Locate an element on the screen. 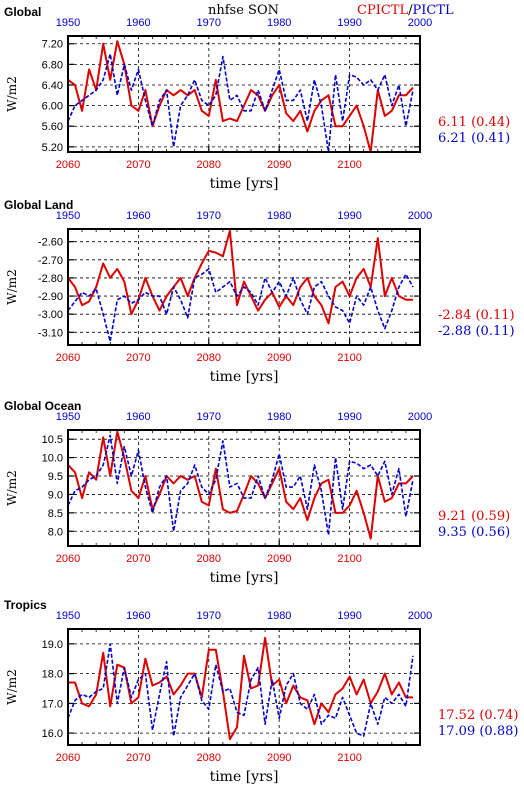 The image size is (524, 798). panel-title: Global Land is located at coordinates (38, 205).